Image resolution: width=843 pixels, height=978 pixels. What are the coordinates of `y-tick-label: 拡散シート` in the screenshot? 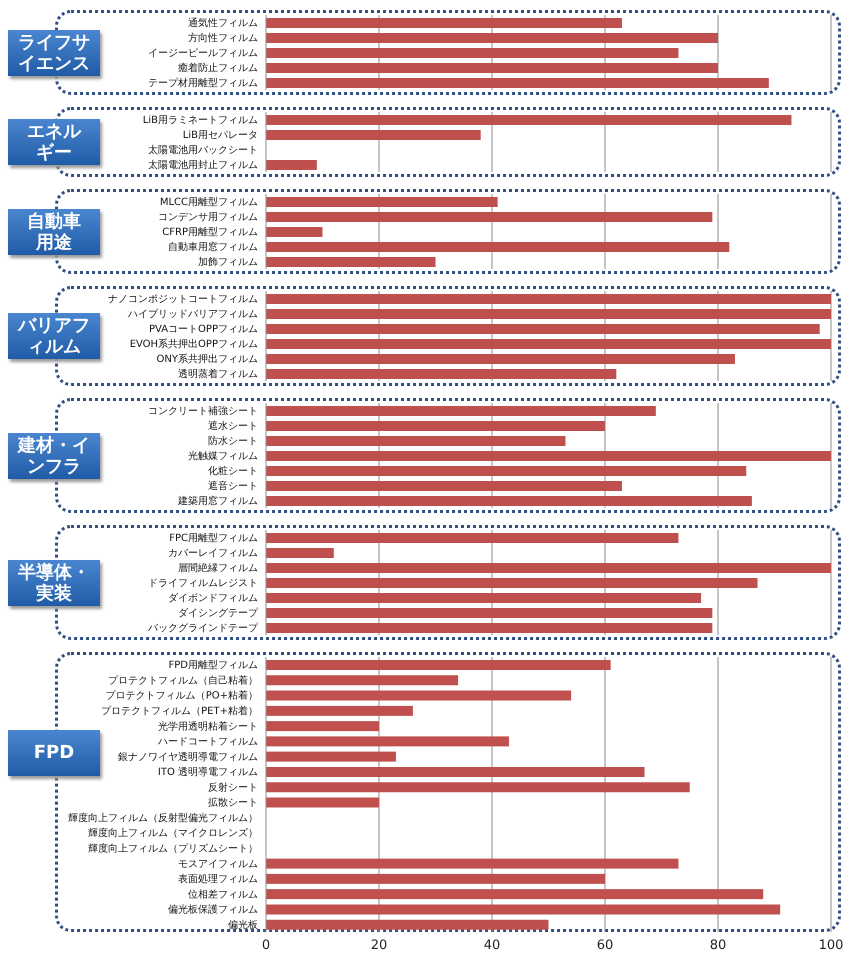 It's located at (233, 802).